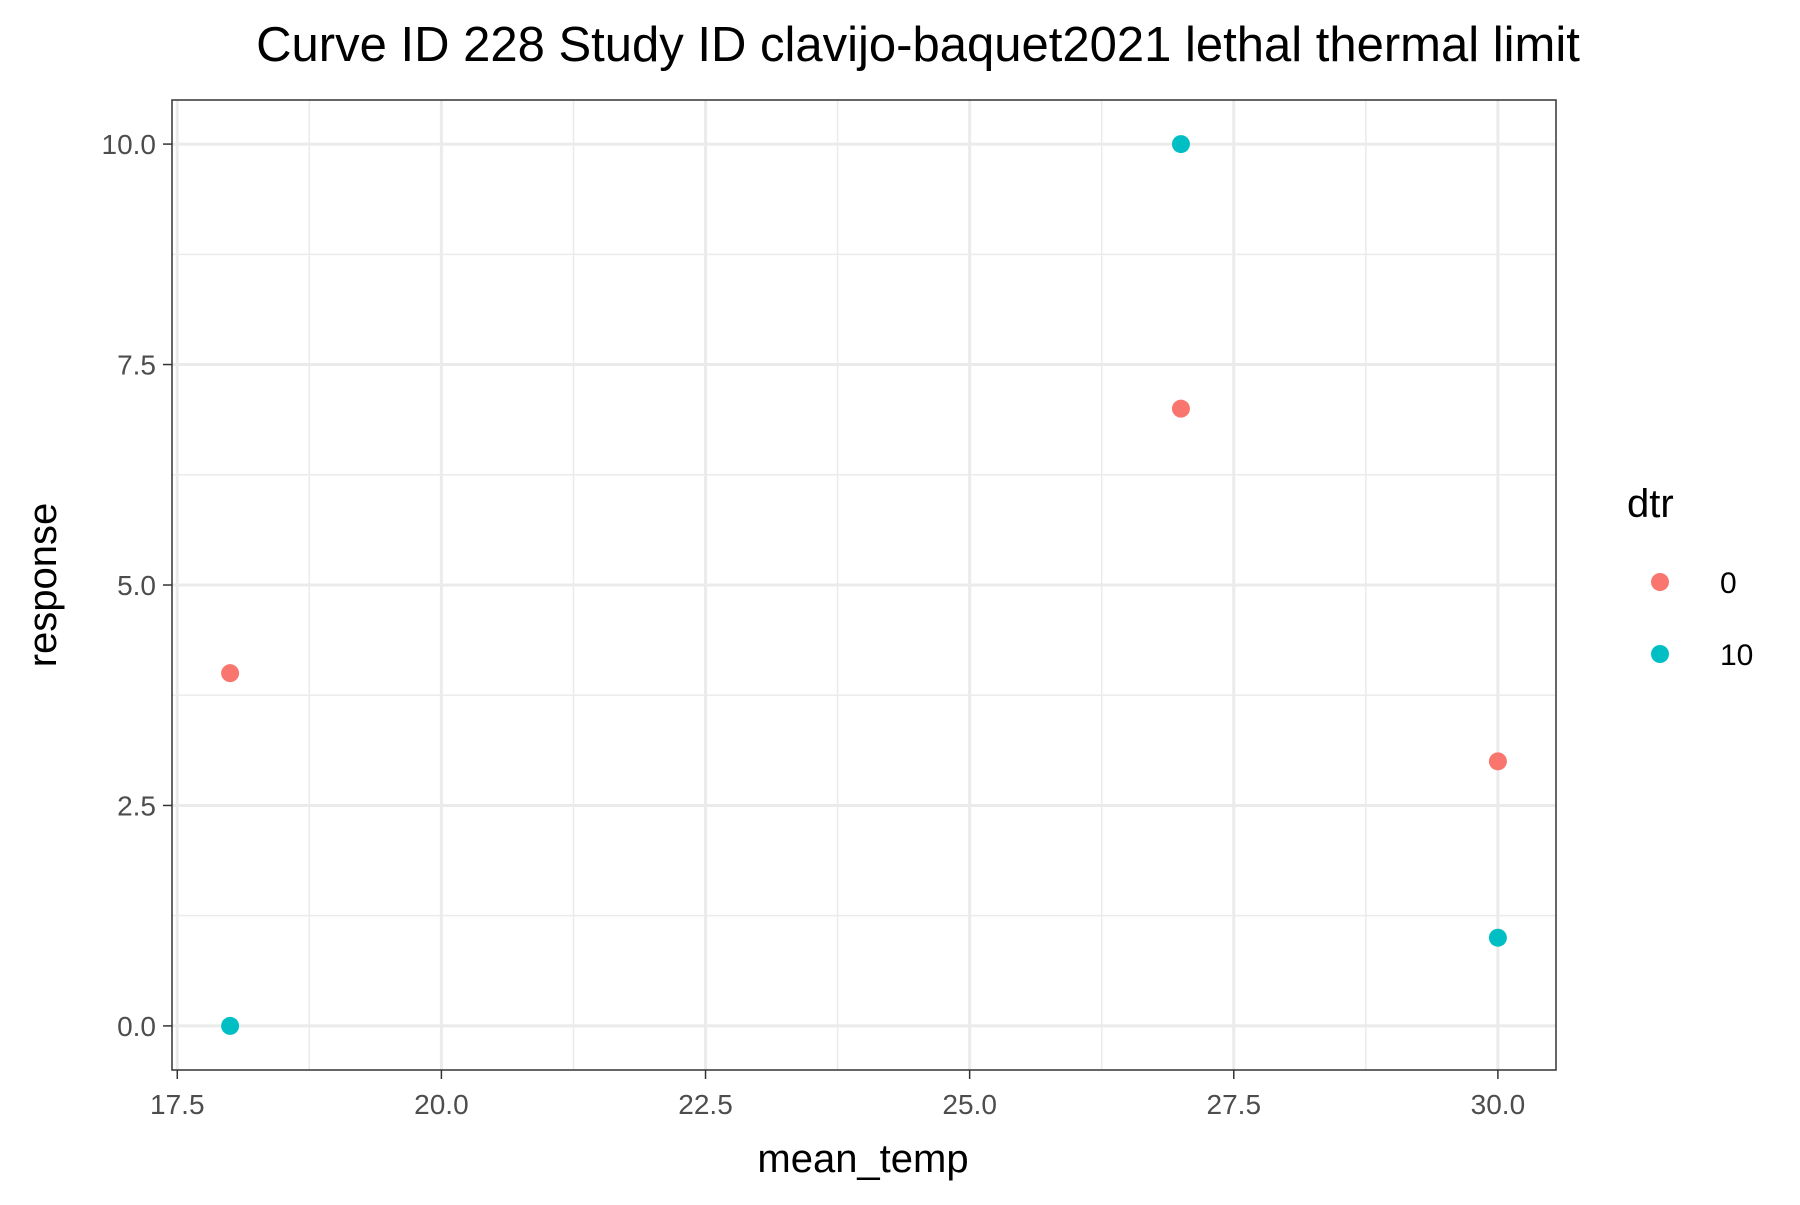 The height and width of the screenshot is (1205, 1800). Describe the element at coordinates (43, 585) in the screenshot. I see `y-axis-title: response` at that location.